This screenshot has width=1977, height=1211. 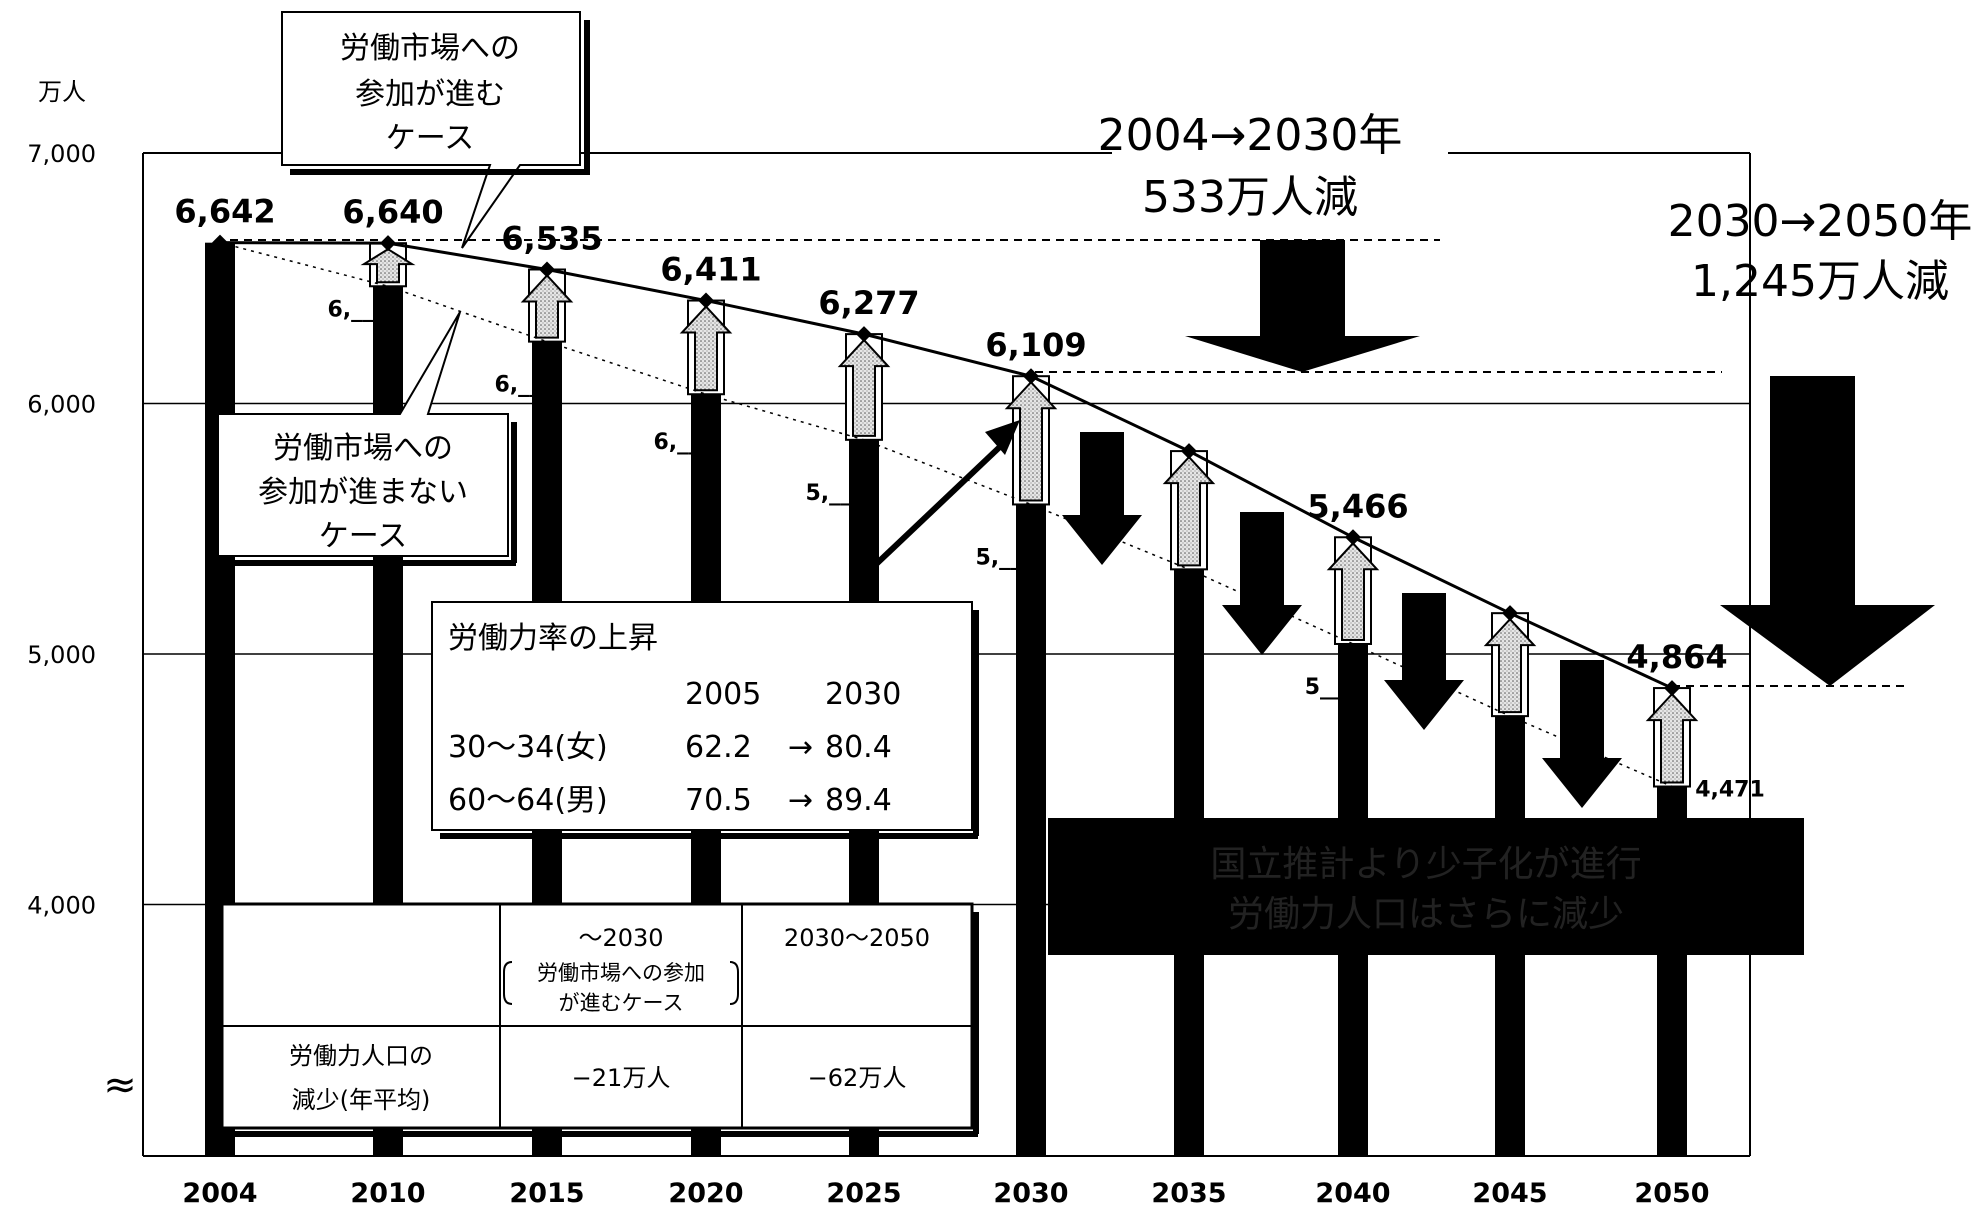 What do you see at coordinates (363, 492) in the screenshot?
I see `svg-text: 参加が進まない` at bounding box center [363, 492].